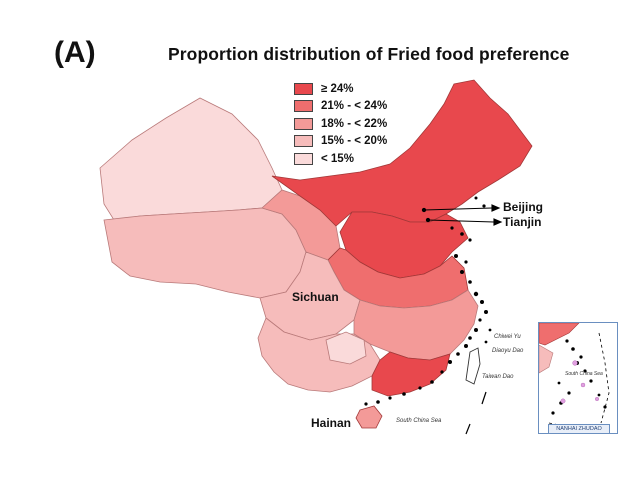  Describe the element at coordinates (522, 222) in the screenshot. I see `label-tianjin: Tianjin` at that location.